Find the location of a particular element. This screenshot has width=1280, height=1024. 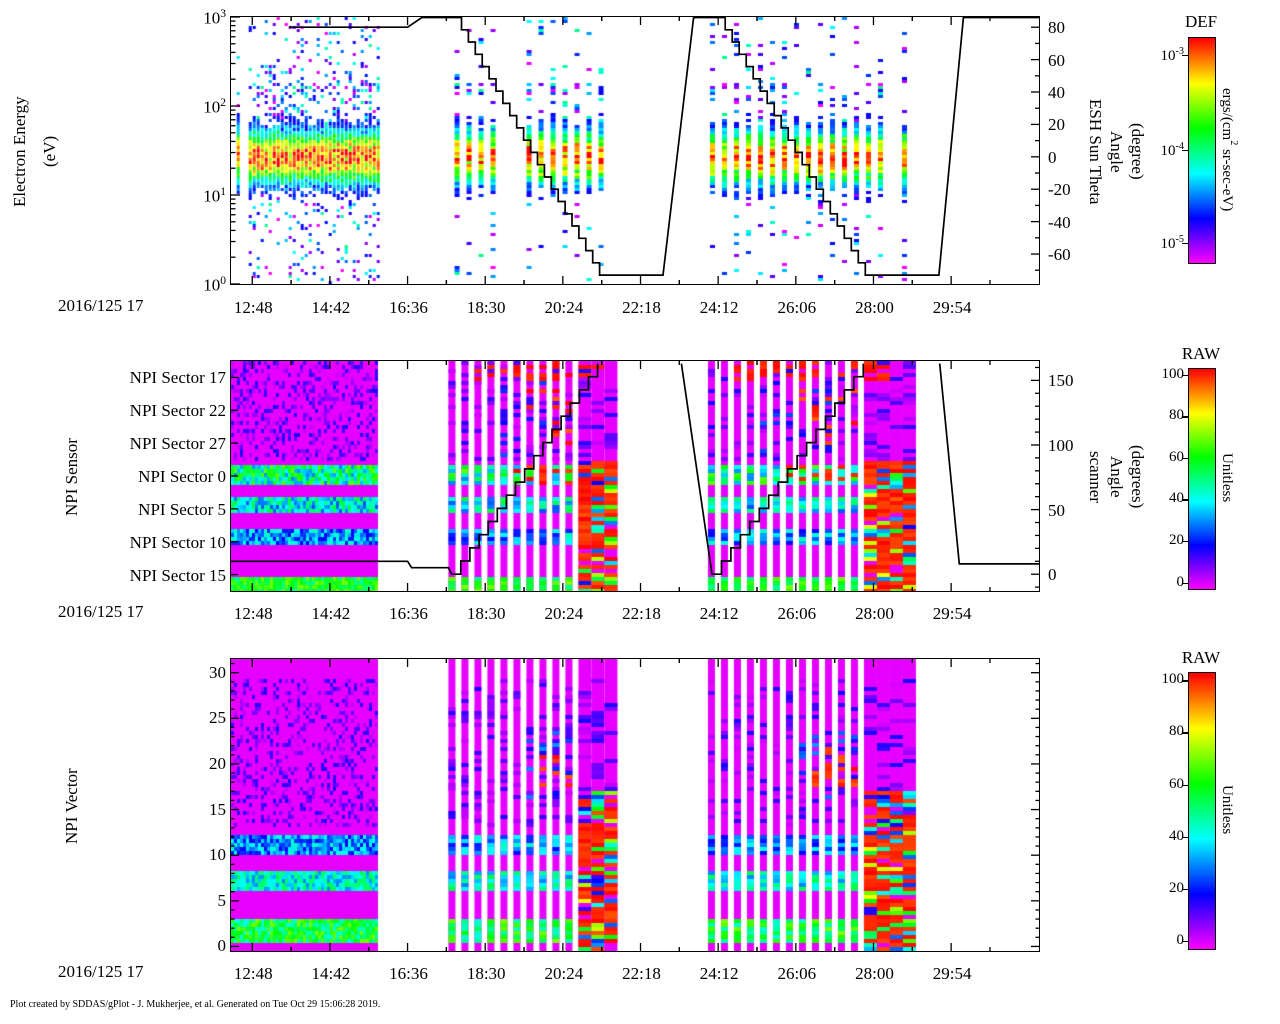

p1-colorbar-unit: ergs/(cm2 sr-sec-eV) is located at coordinates (1229, 150).